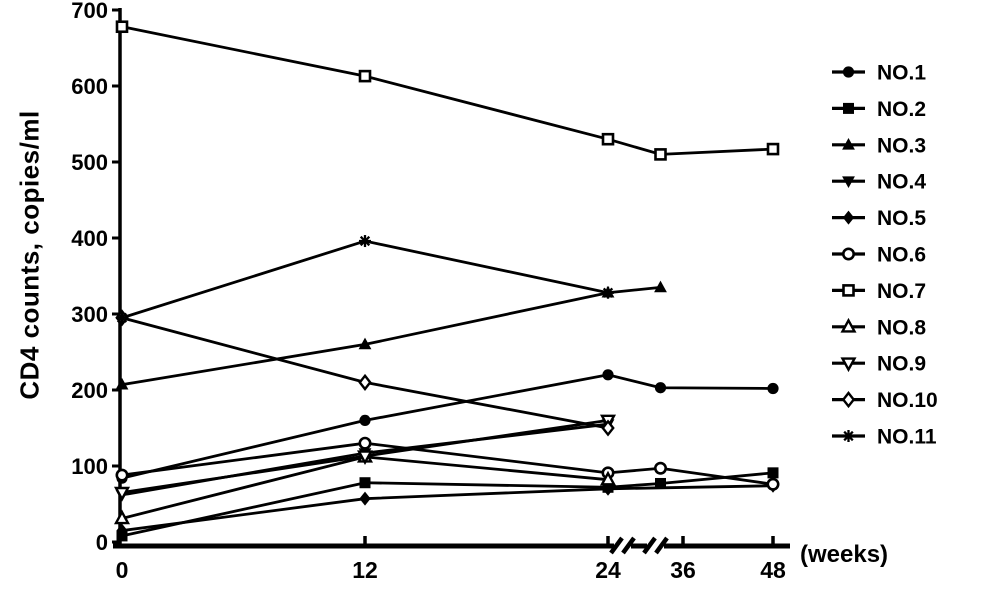  I want to click on legend-marker-NO.8, so click(848, 325).